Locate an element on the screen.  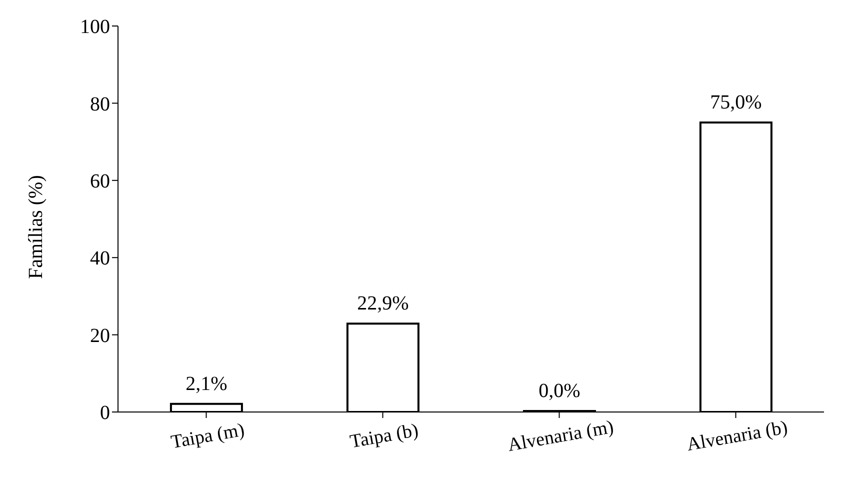
data-label: 75,0% is located at coordinates (736, 103).